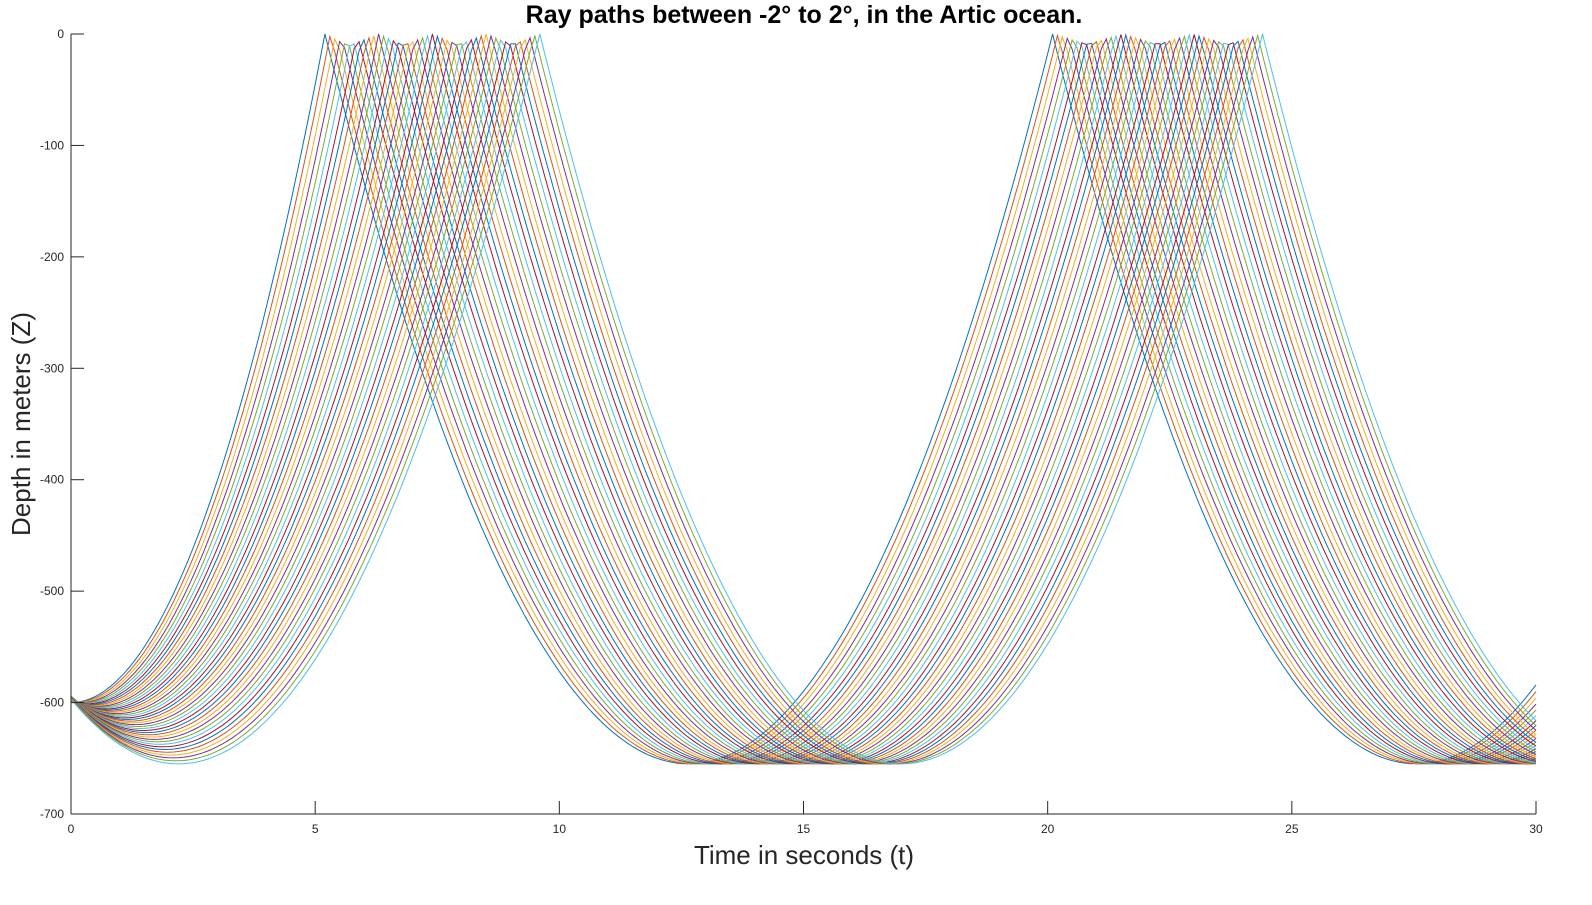  Describe the element at coordinates (805, 818) in the screenshot. I see `x-ticks: 0 5 10 15 20 25 30` at that location.